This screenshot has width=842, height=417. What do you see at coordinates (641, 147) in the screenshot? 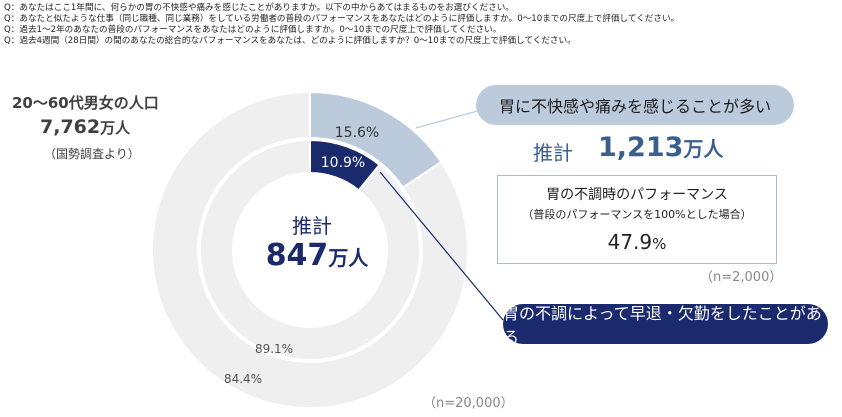
I see `estimate-number: 1,213` at bounding box center [641, 147].